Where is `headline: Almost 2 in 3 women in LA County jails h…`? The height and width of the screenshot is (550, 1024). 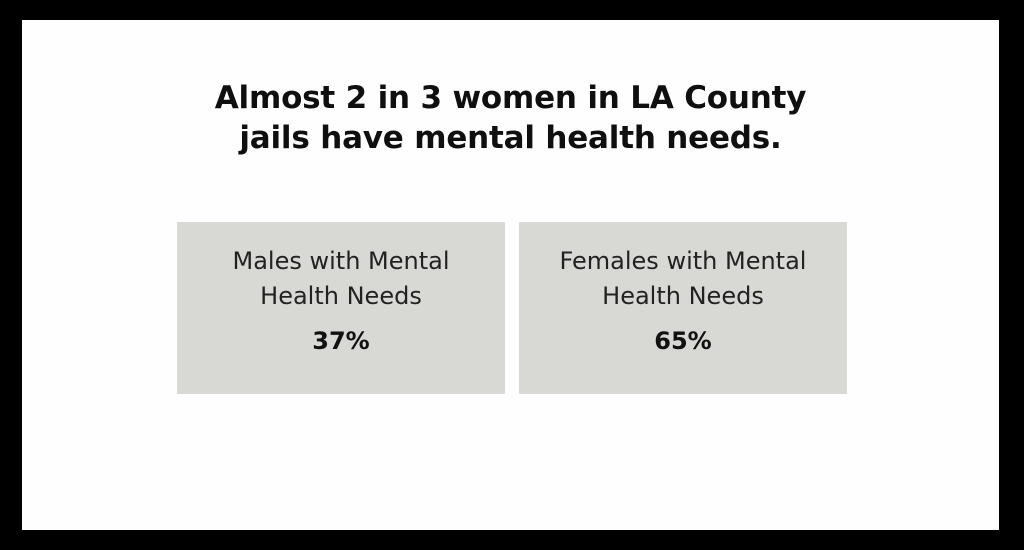
headline: Almost 2 in 3 women in LA County jails h… is located at coordinates (510, 118).